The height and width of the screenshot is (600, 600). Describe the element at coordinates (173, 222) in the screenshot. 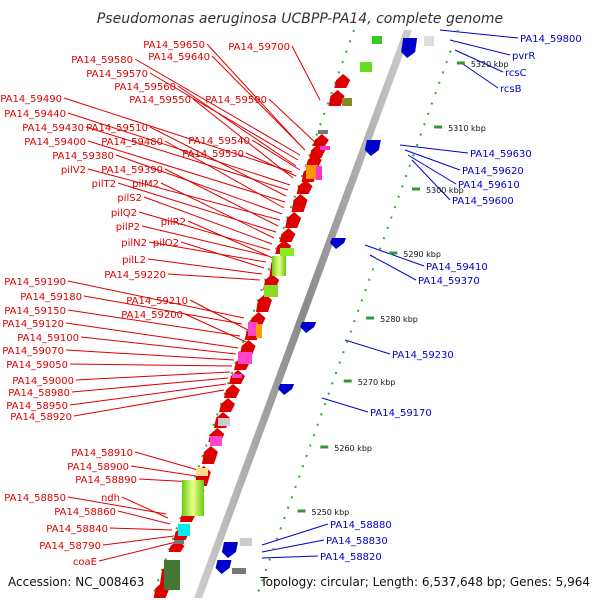

I see `gene-label-left: pilR2` at that location.